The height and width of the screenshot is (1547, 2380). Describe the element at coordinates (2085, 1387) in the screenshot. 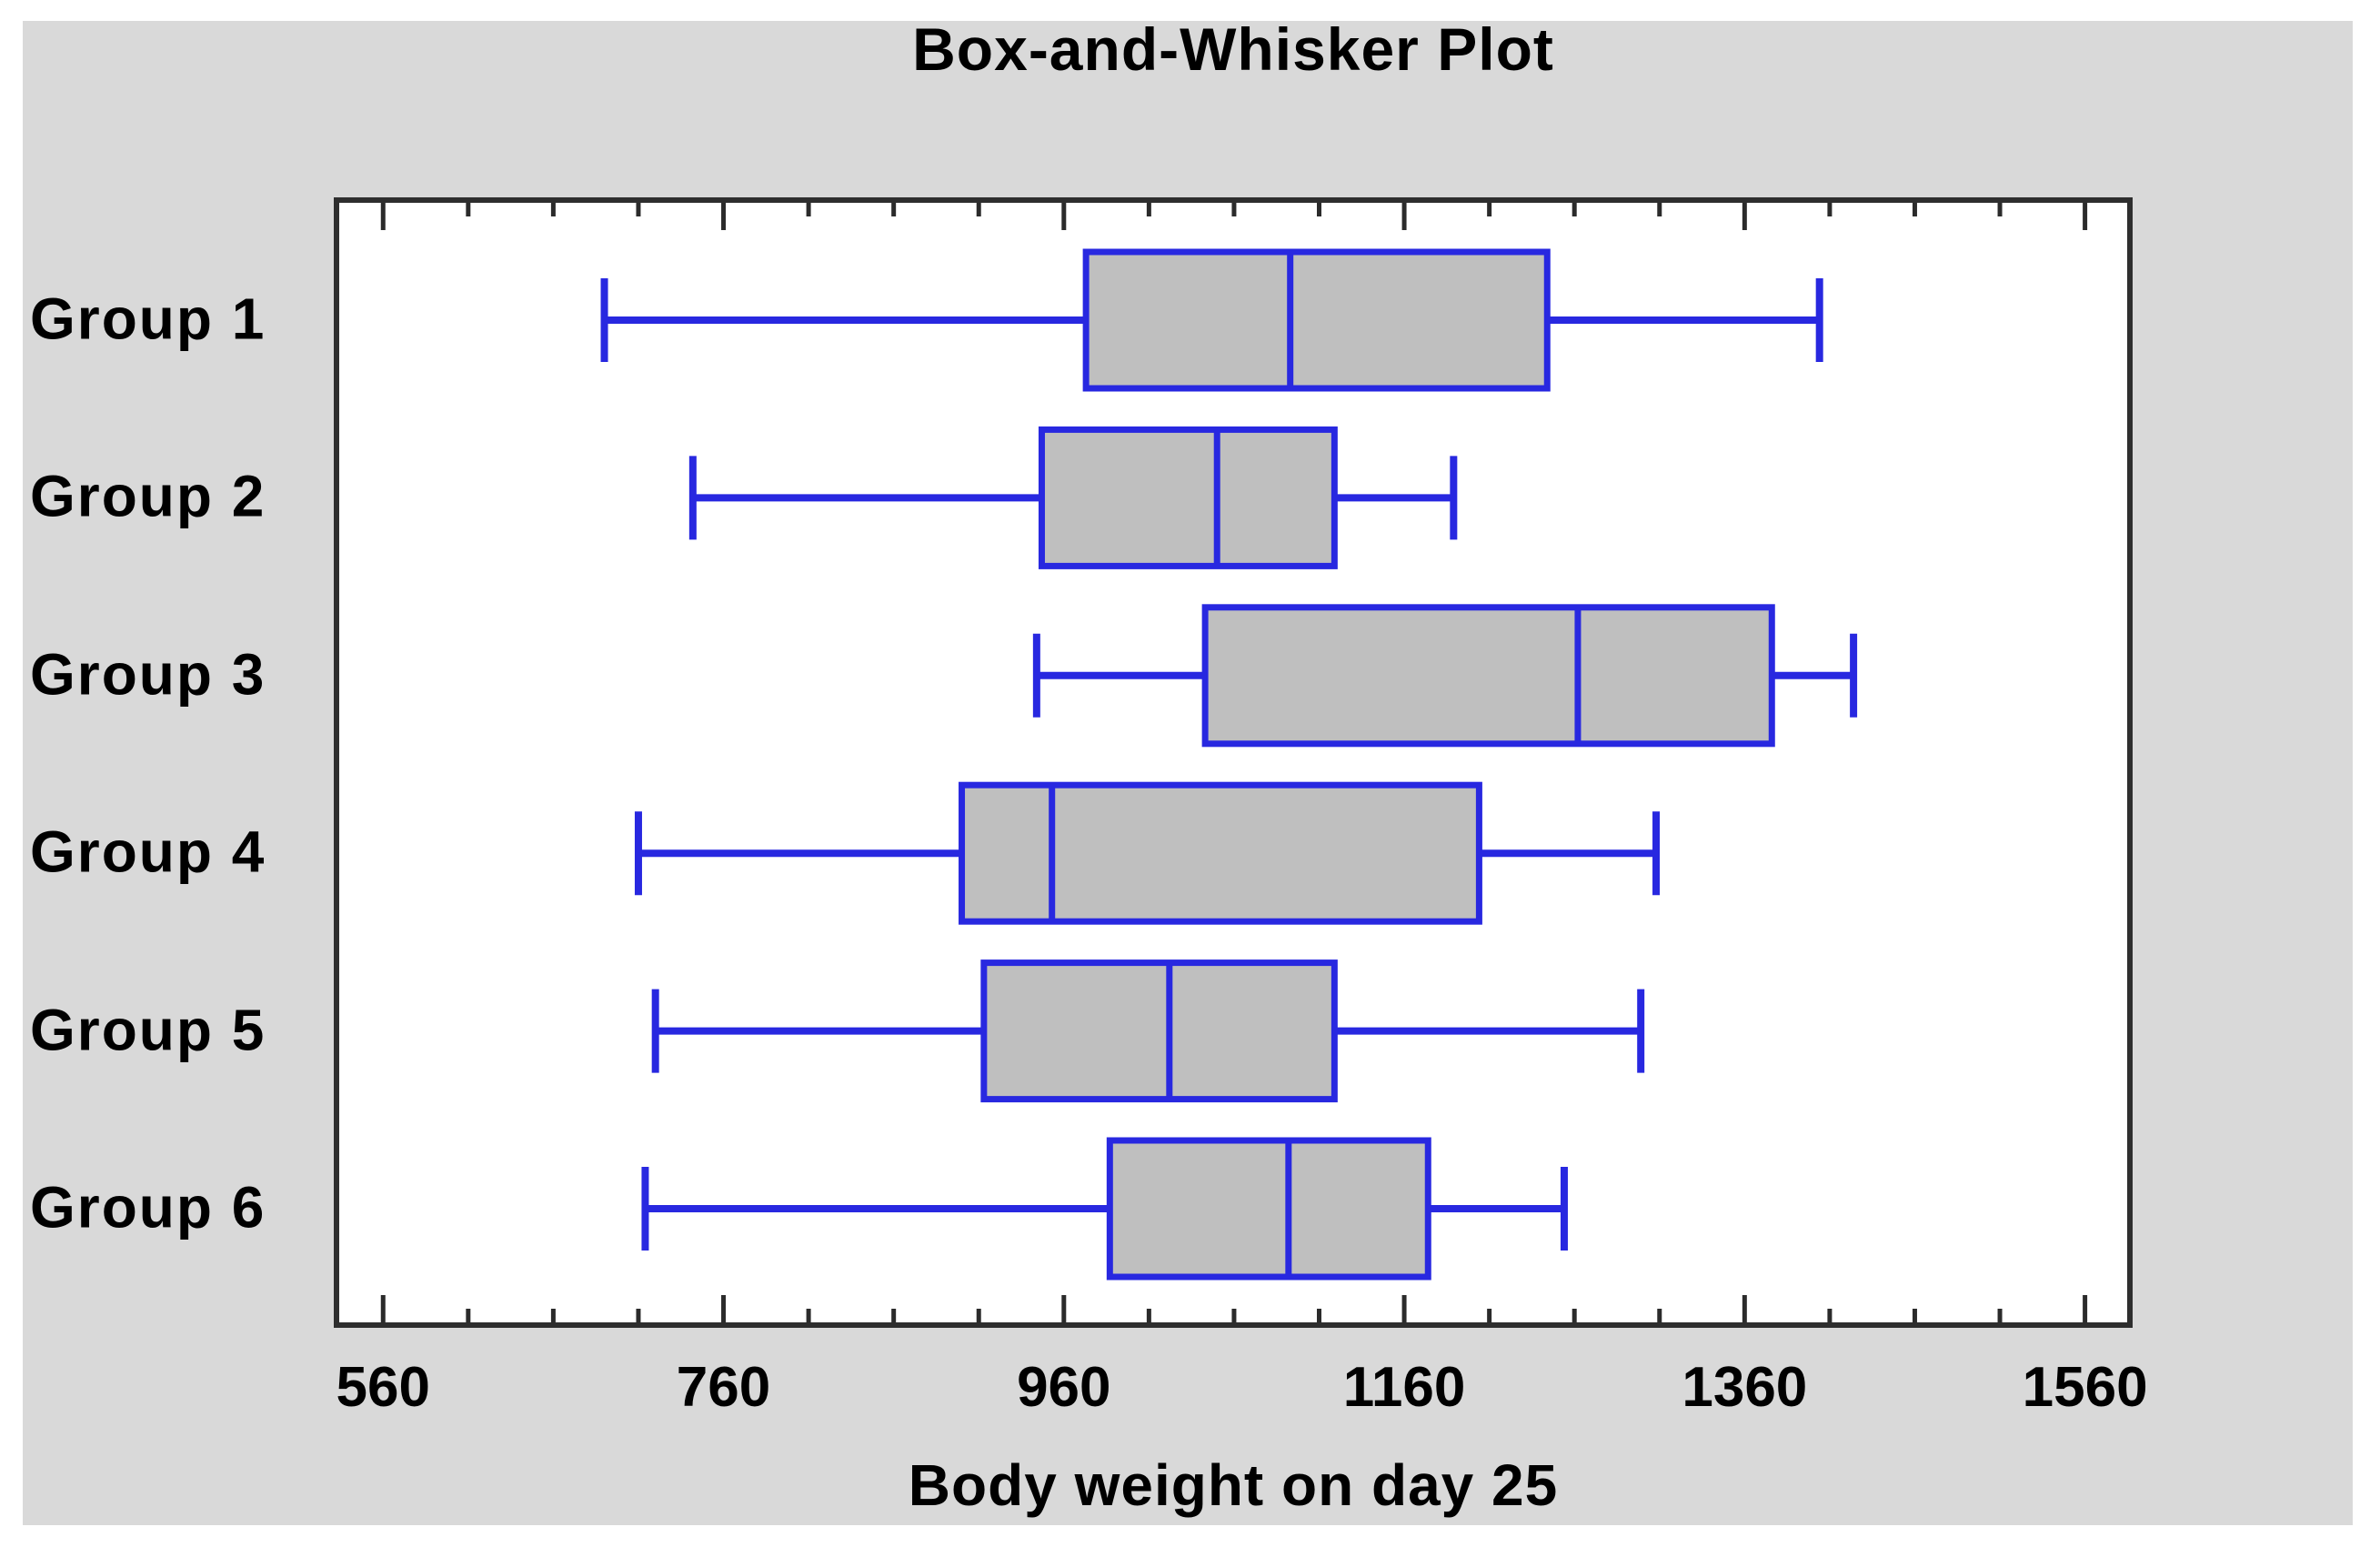

I see `x-axis-tick-label-1560: 1560` at that location.